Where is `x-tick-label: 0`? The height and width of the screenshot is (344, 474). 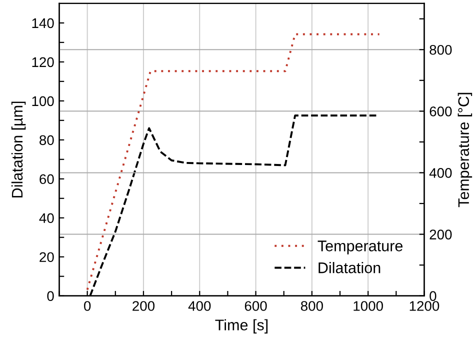
x-tick-label: 0 is located at coordinates (87, 306).